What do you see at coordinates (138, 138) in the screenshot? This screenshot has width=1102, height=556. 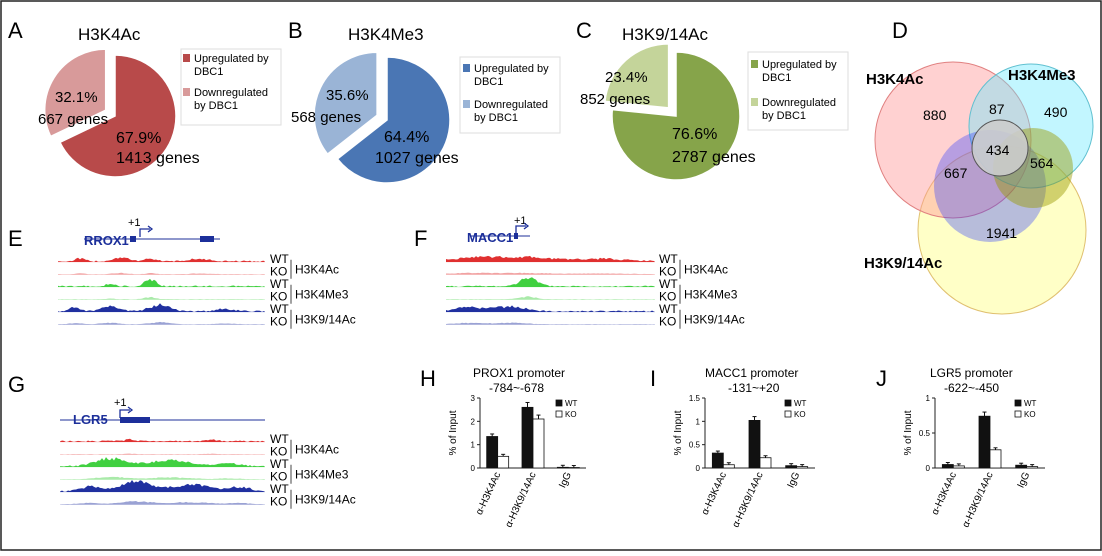 I see `slice-pct-up: 67.9%` at bounding box center [138, 138].